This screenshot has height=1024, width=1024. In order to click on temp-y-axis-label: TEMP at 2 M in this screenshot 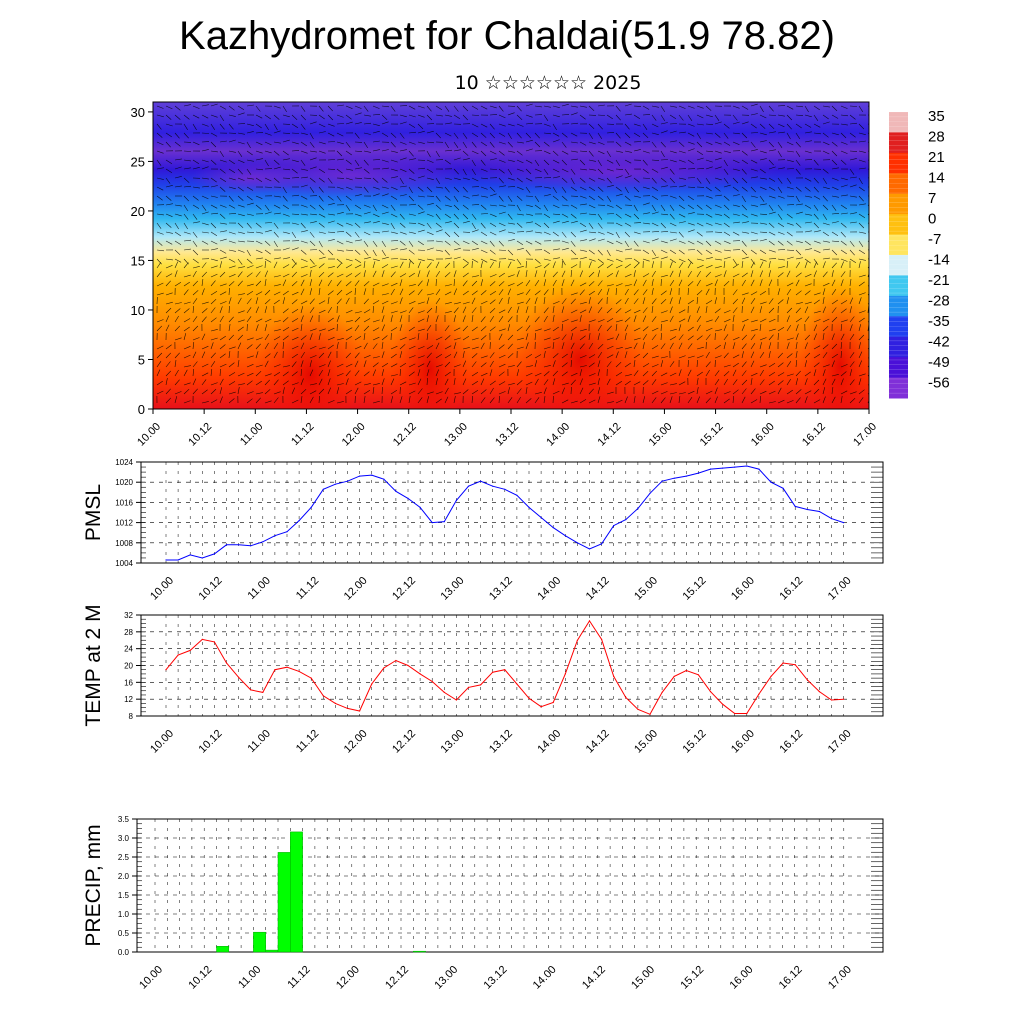, I will do `click(93, 665)`.